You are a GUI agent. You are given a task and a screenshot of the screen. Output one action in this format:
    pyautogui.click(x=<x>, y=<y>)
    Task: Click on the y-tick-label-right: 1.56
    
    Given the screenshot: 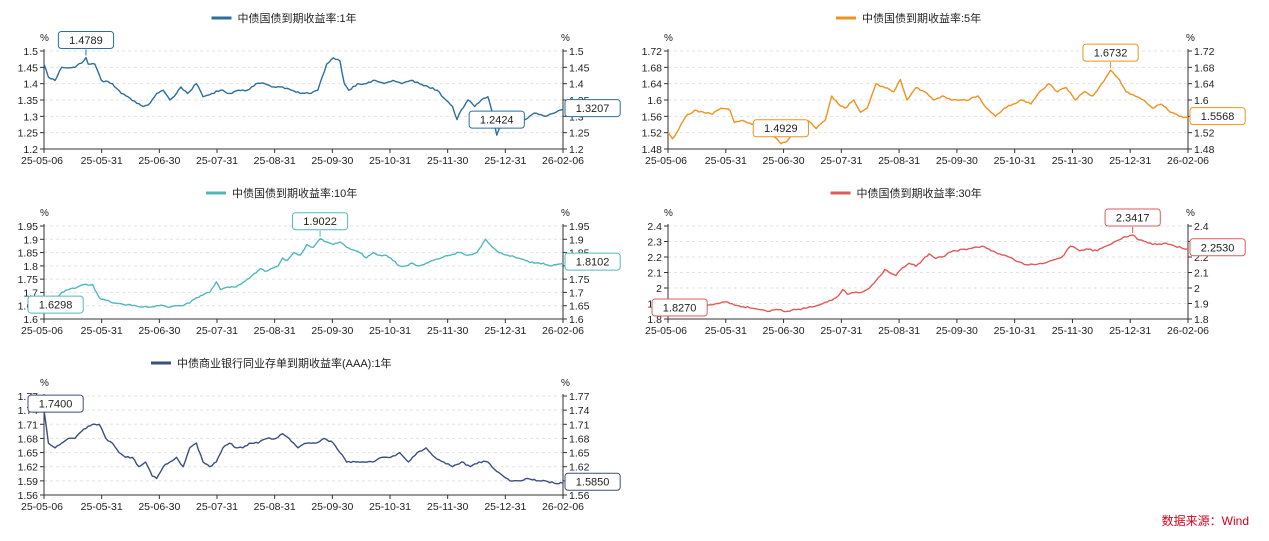 What is the action you would take?
    pyautogui.click(x=579, y=496)
    